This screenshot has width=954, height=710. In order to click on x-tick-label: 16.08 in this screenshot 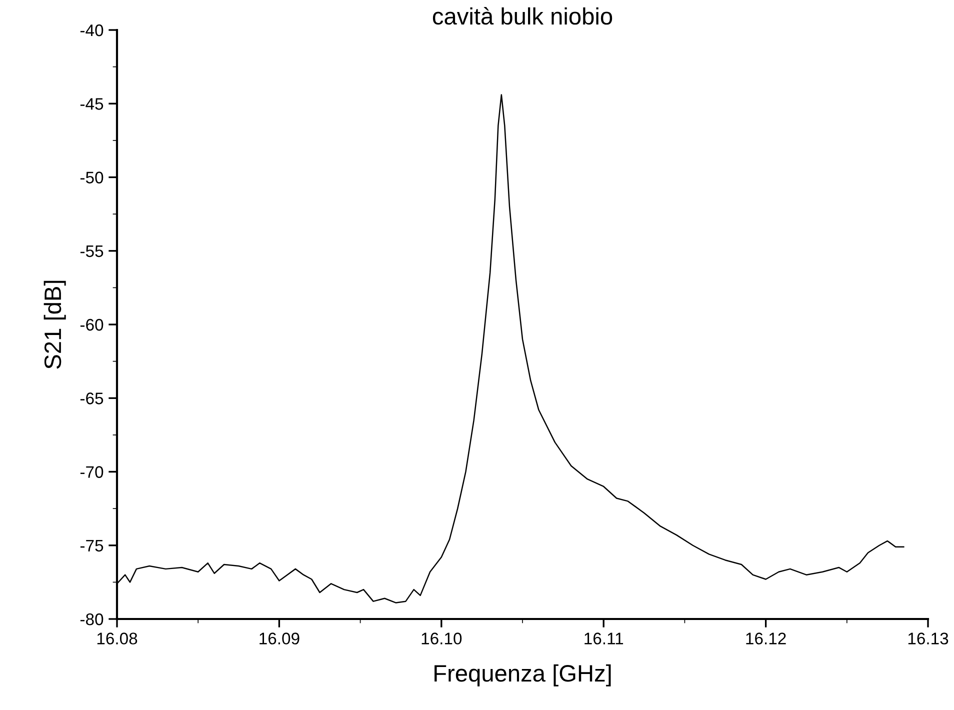, I will do `click(117, 638)`.